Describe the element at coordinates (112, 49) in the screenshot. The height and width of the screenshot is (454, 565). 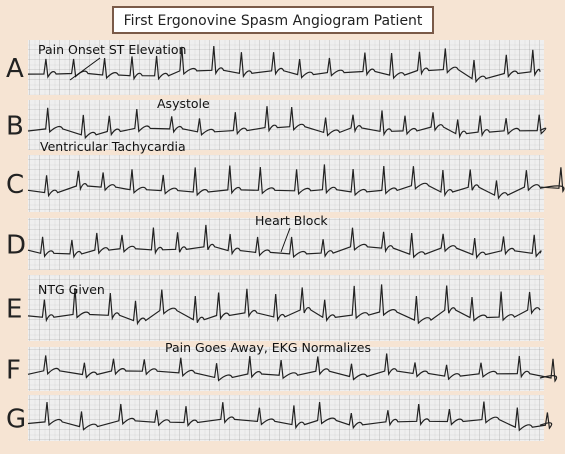
I see `annotation: Pain Onset ST Elevation` at that location.